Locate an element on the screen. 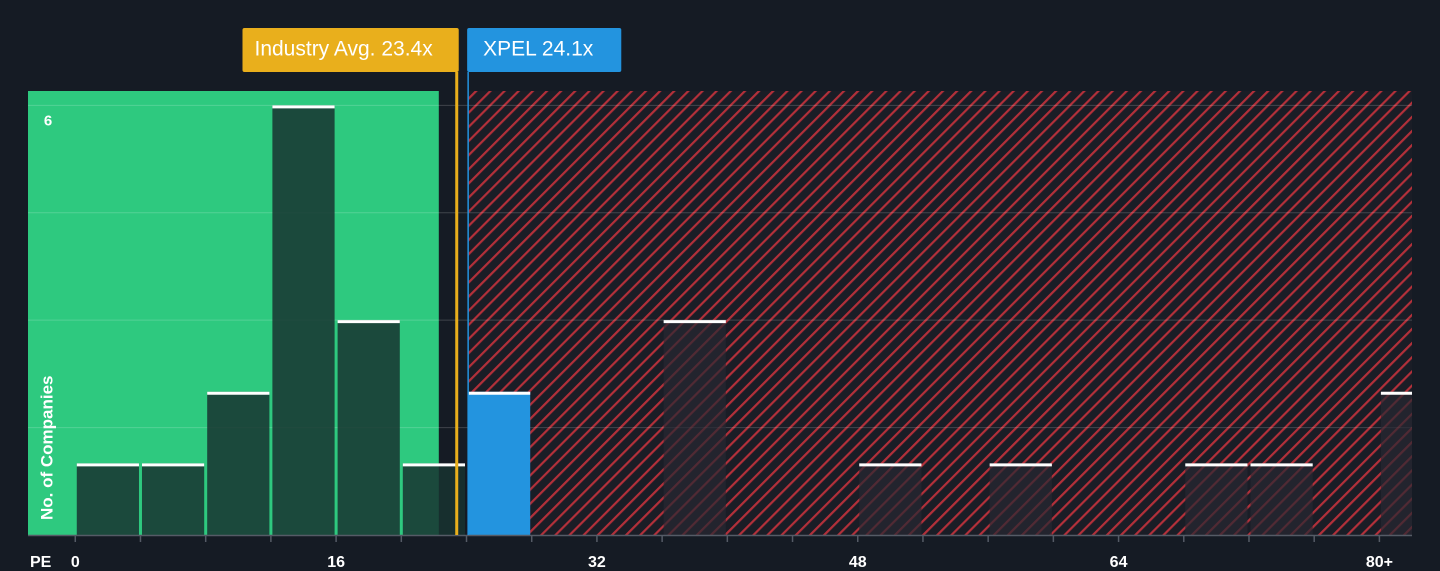 This screenshot has height=571, width=1440. marker-label-group: XPEL 24.1x is located at coordinates (544, 50).